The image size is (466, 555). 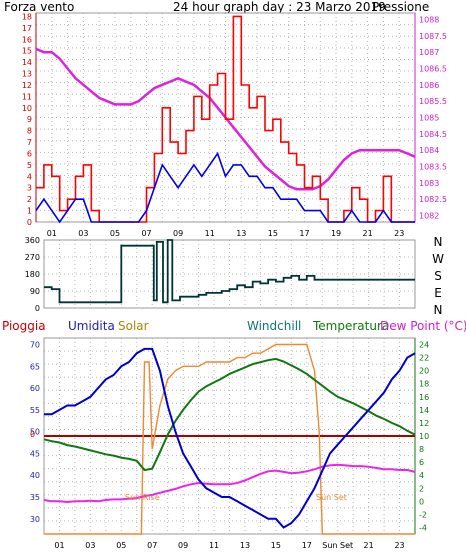 What do you see at coordinates (35, 388) in the screenshot?
I see `humidity-tick-label: 60` at bounding box center [35, 388].